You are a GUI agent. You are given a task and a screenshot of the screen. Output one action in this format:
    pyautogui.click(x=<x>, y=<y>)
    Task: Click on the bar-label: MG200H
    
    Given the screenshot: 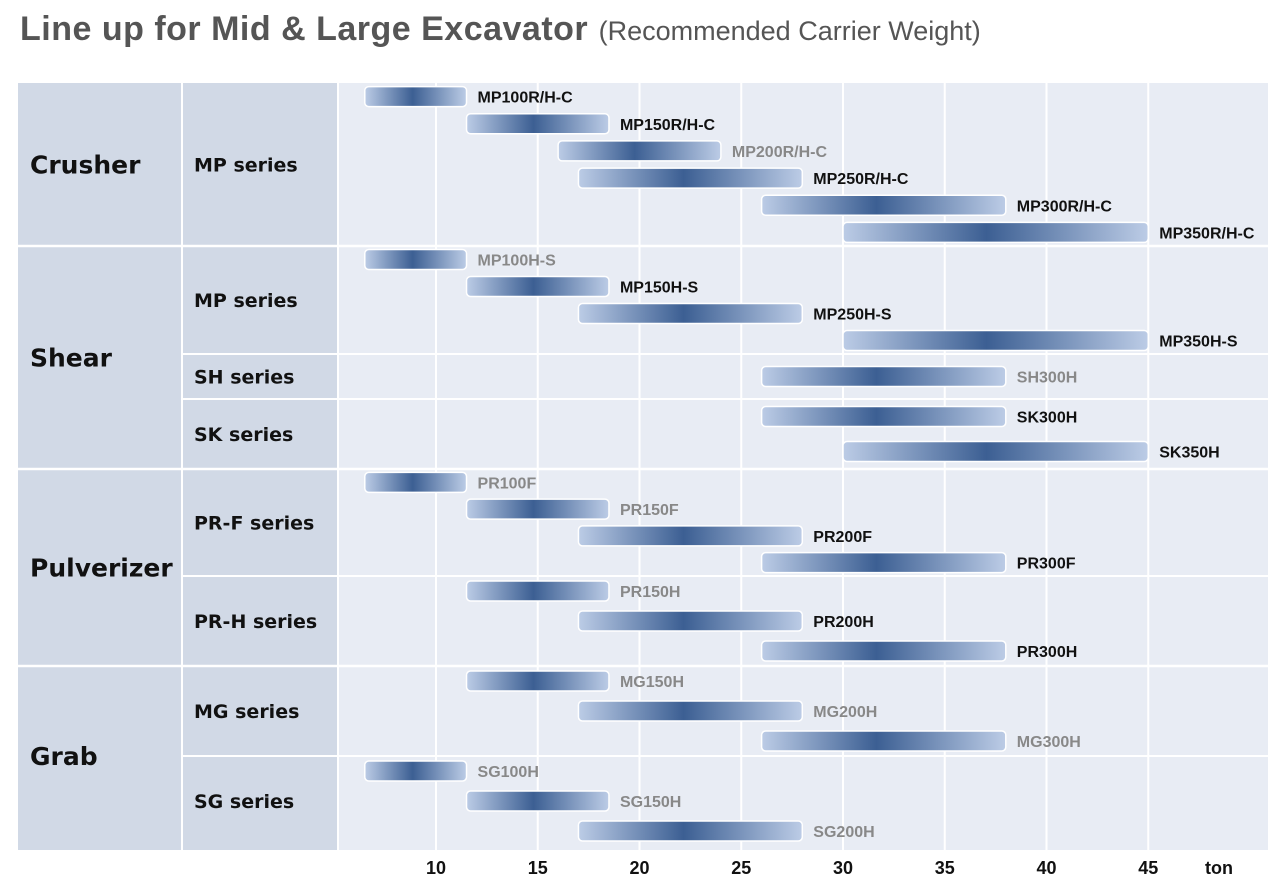 What is the action you would take?
    pyautogui.click(x=845, y=712)
    